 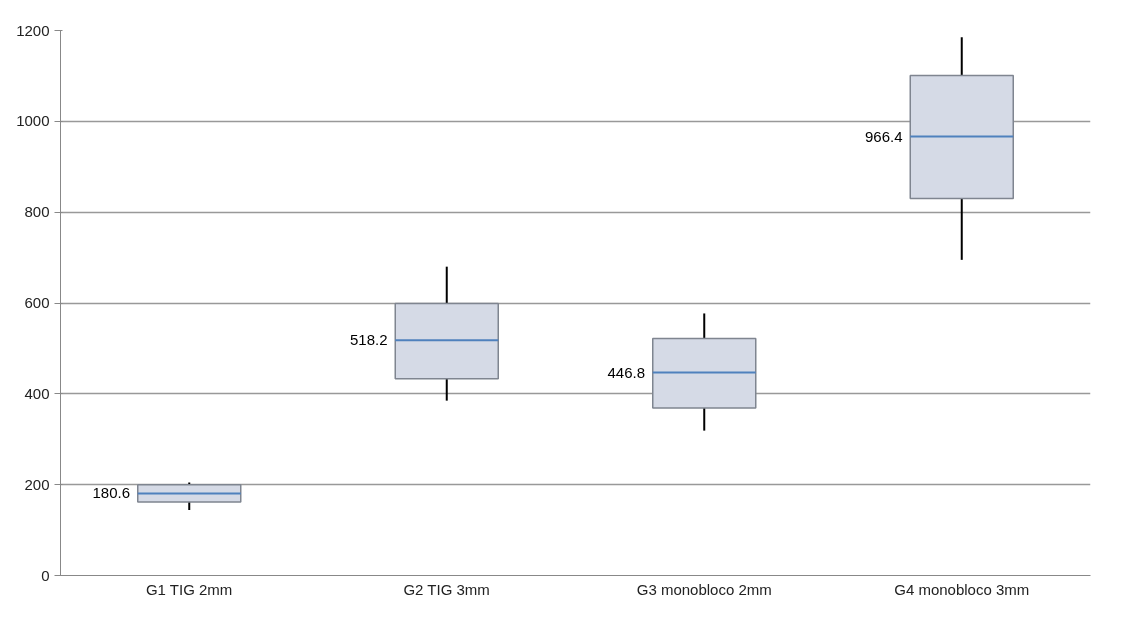 What do you see at coordinates (37, 484) in the screenshot?
I see `y-tick-label: 200` at bounding box center [37, 484].